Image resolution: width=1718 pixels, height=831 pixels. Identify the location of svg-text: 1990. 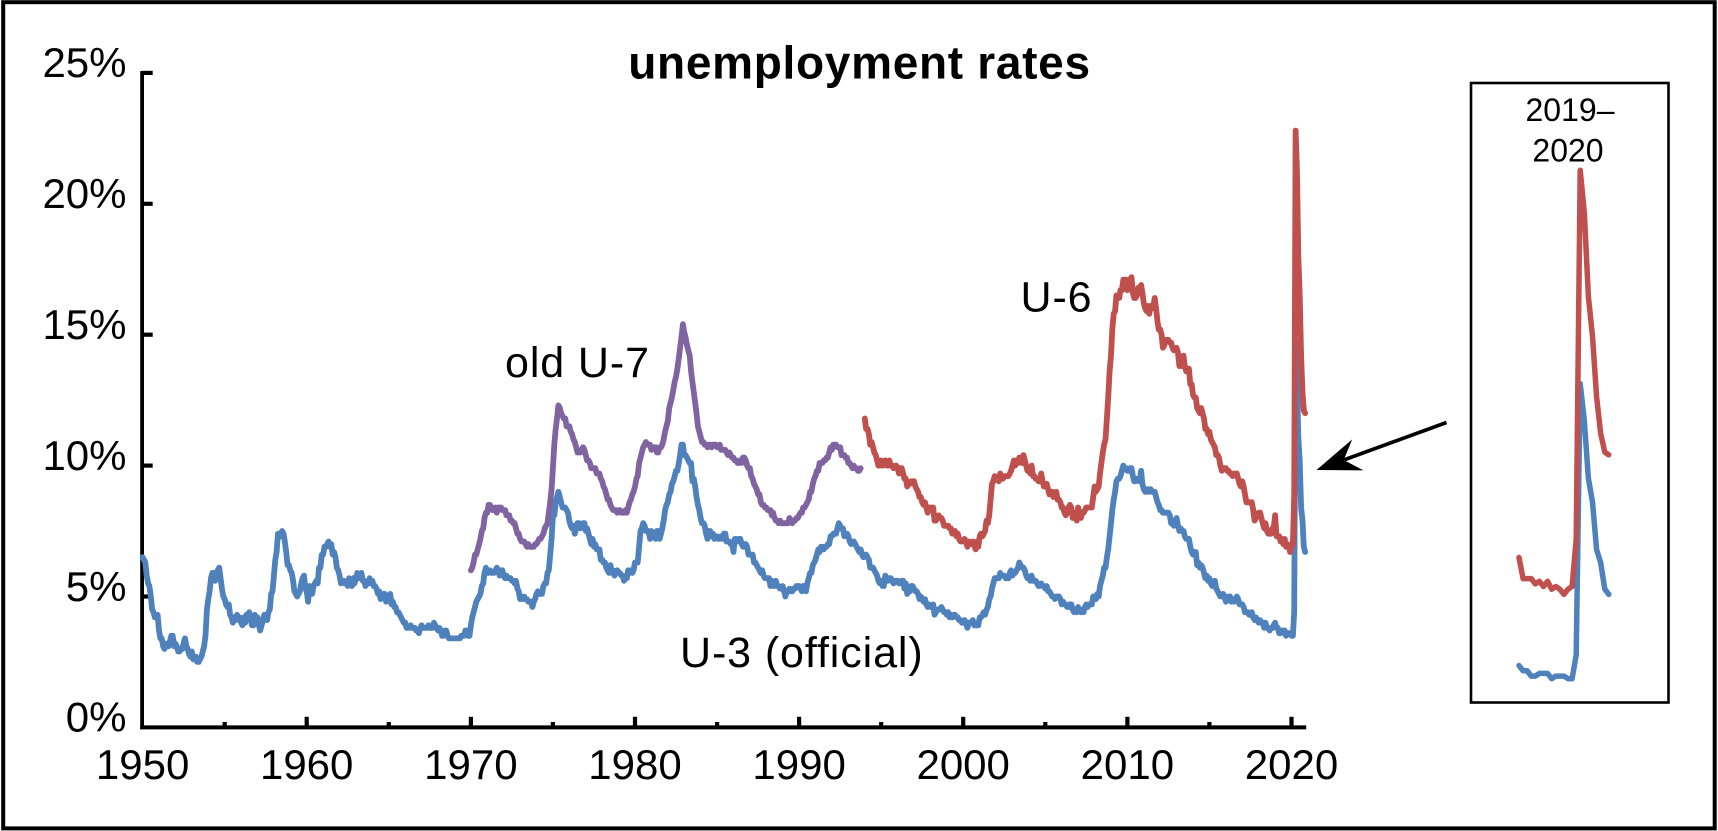
(798, 764).